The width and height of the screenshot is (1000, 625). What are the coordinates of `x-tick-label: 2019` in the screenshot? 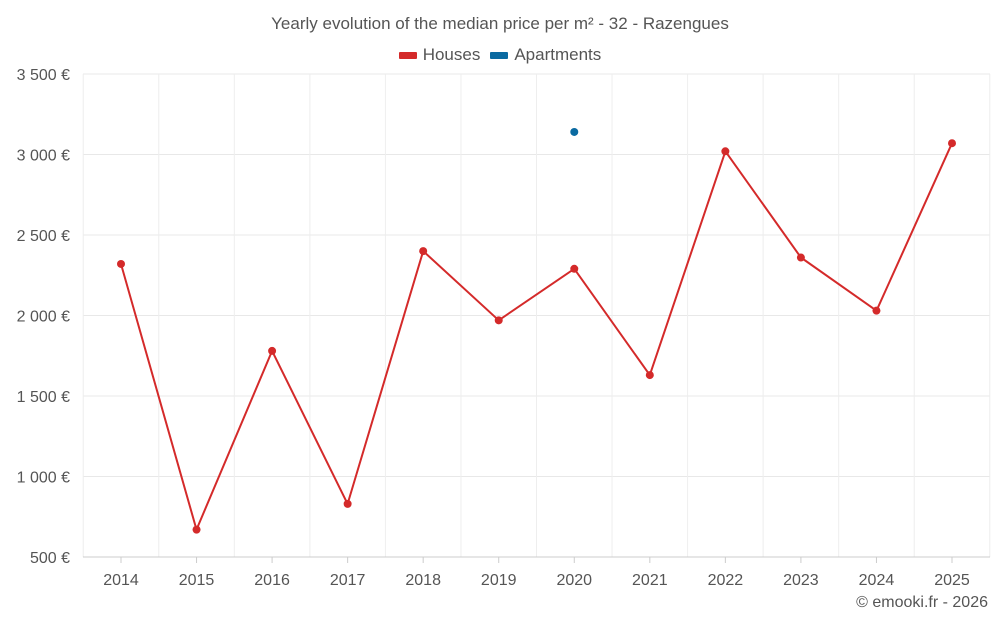 It's located at (499, 580).